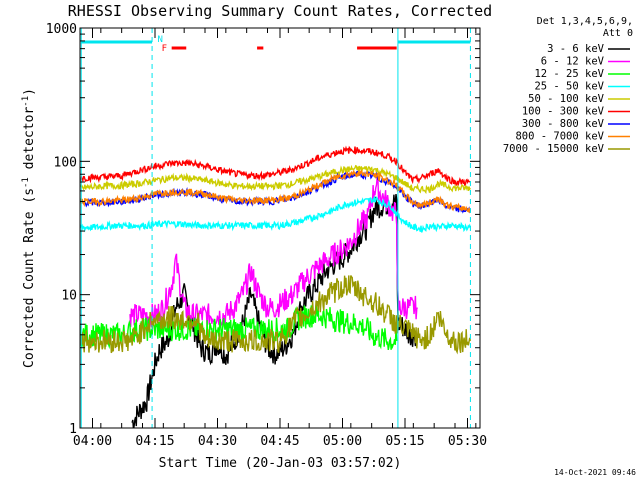 Image resolution: width=640 pixels, height=480 pixels. What do you see at coordinates (566, 99) in the screenshot?
I see `legend-label: 50 - 100 keV` at bounding box center [566, 99].